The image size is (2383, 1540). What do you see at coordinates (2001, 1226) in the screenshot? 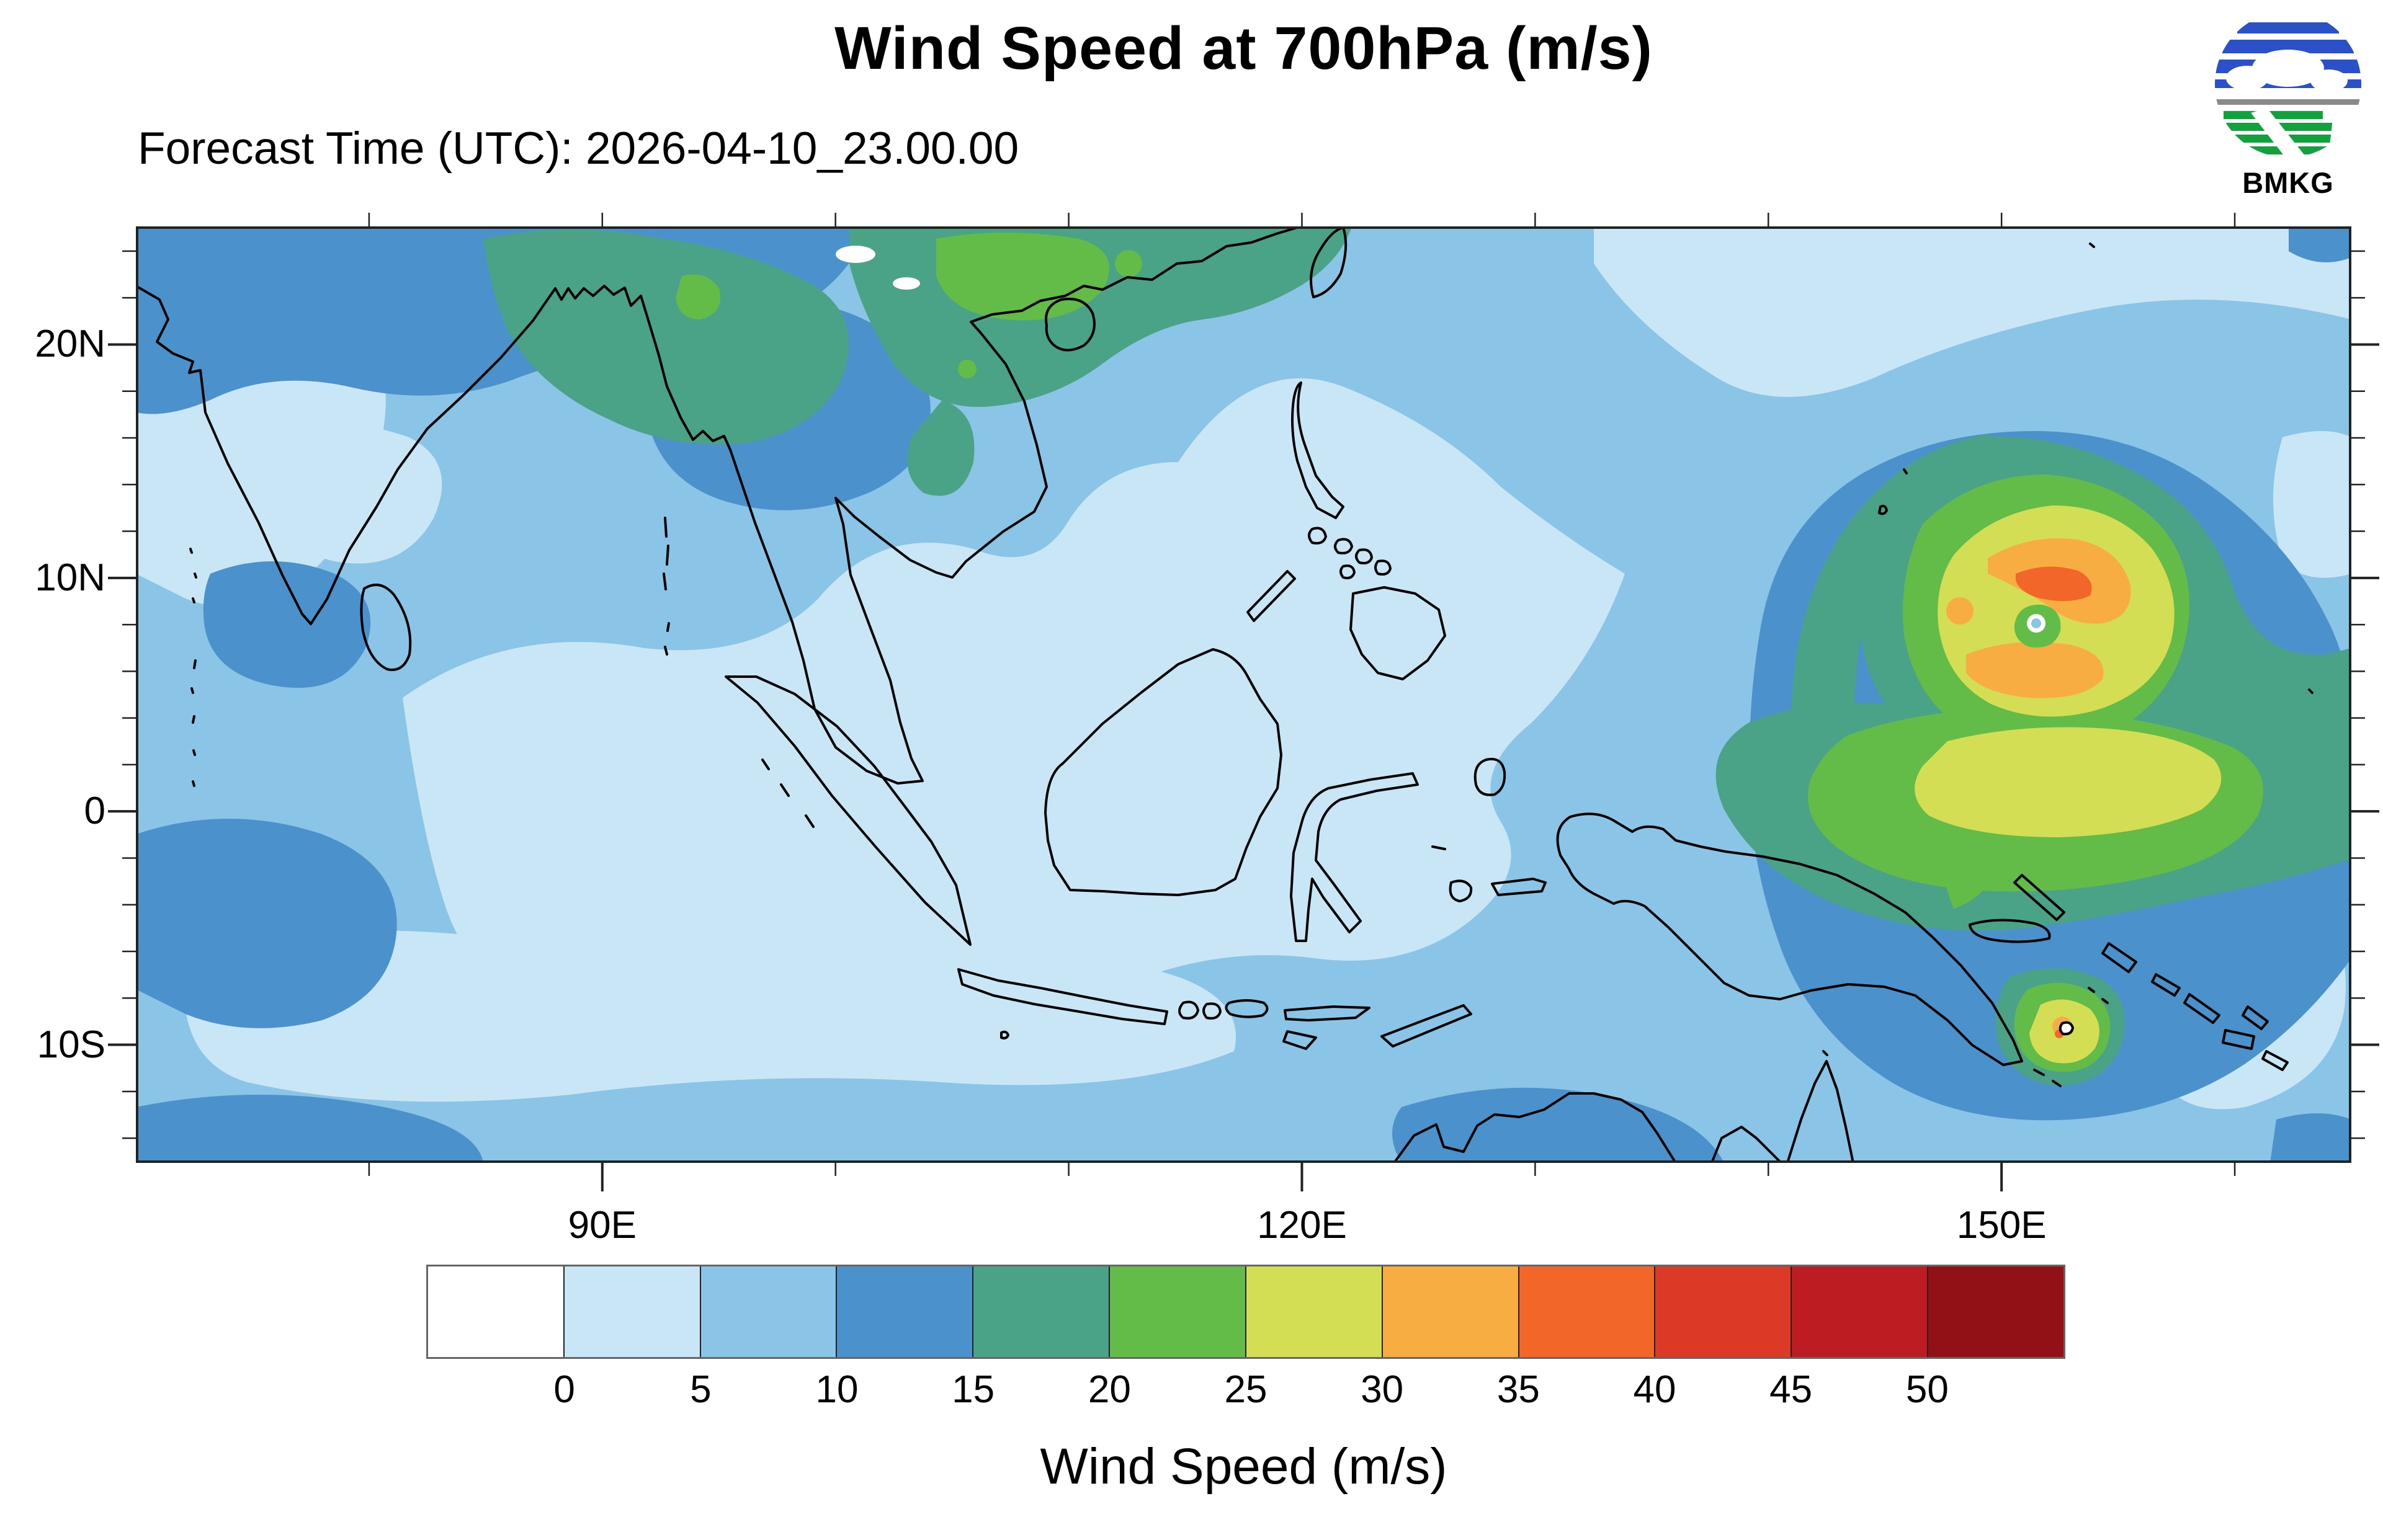
I see `lon-tick-label: 150E` at bounding box center [2001, 1226].